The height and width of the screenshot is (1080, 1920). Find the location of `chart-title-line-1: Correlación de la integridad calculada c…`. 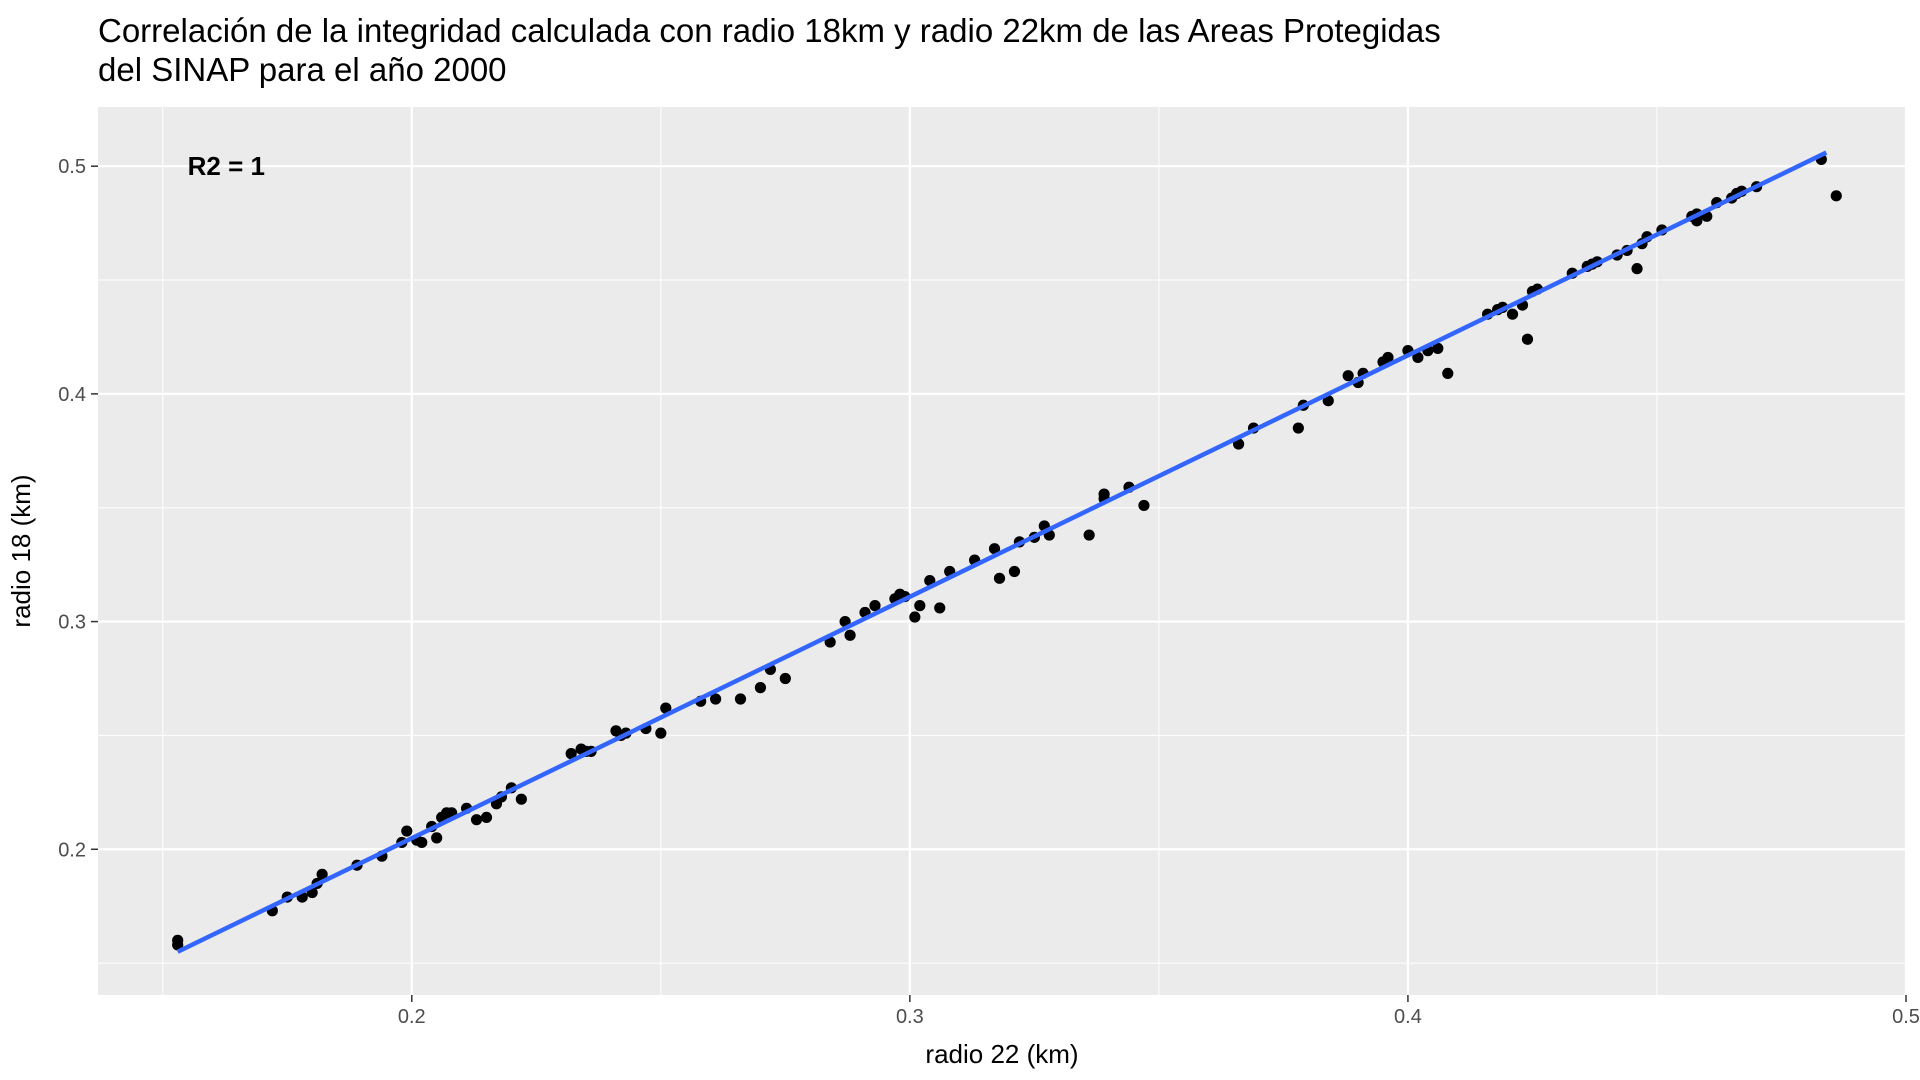

chart-title-line-1: Correlación de la integridad calculada c… is located at coordinates (769, 30).